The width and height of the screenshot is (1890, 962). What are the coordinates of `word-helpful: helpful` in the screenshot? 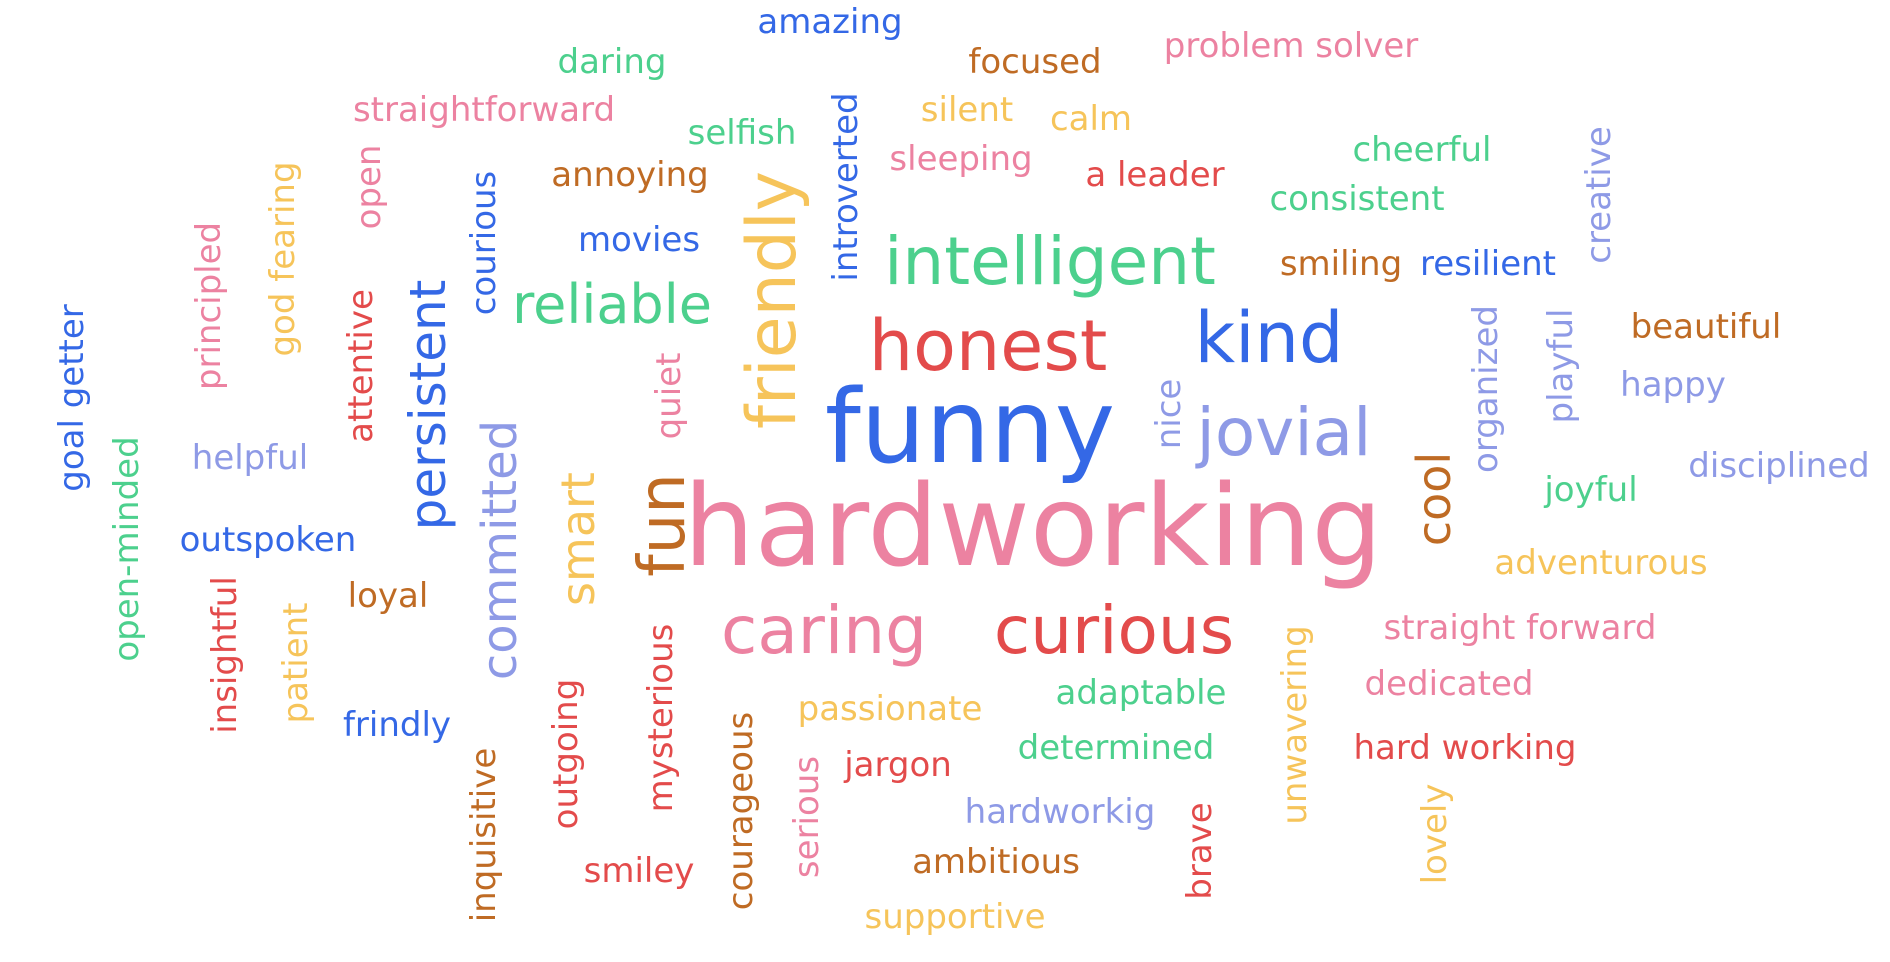 It's located at (250, 458).